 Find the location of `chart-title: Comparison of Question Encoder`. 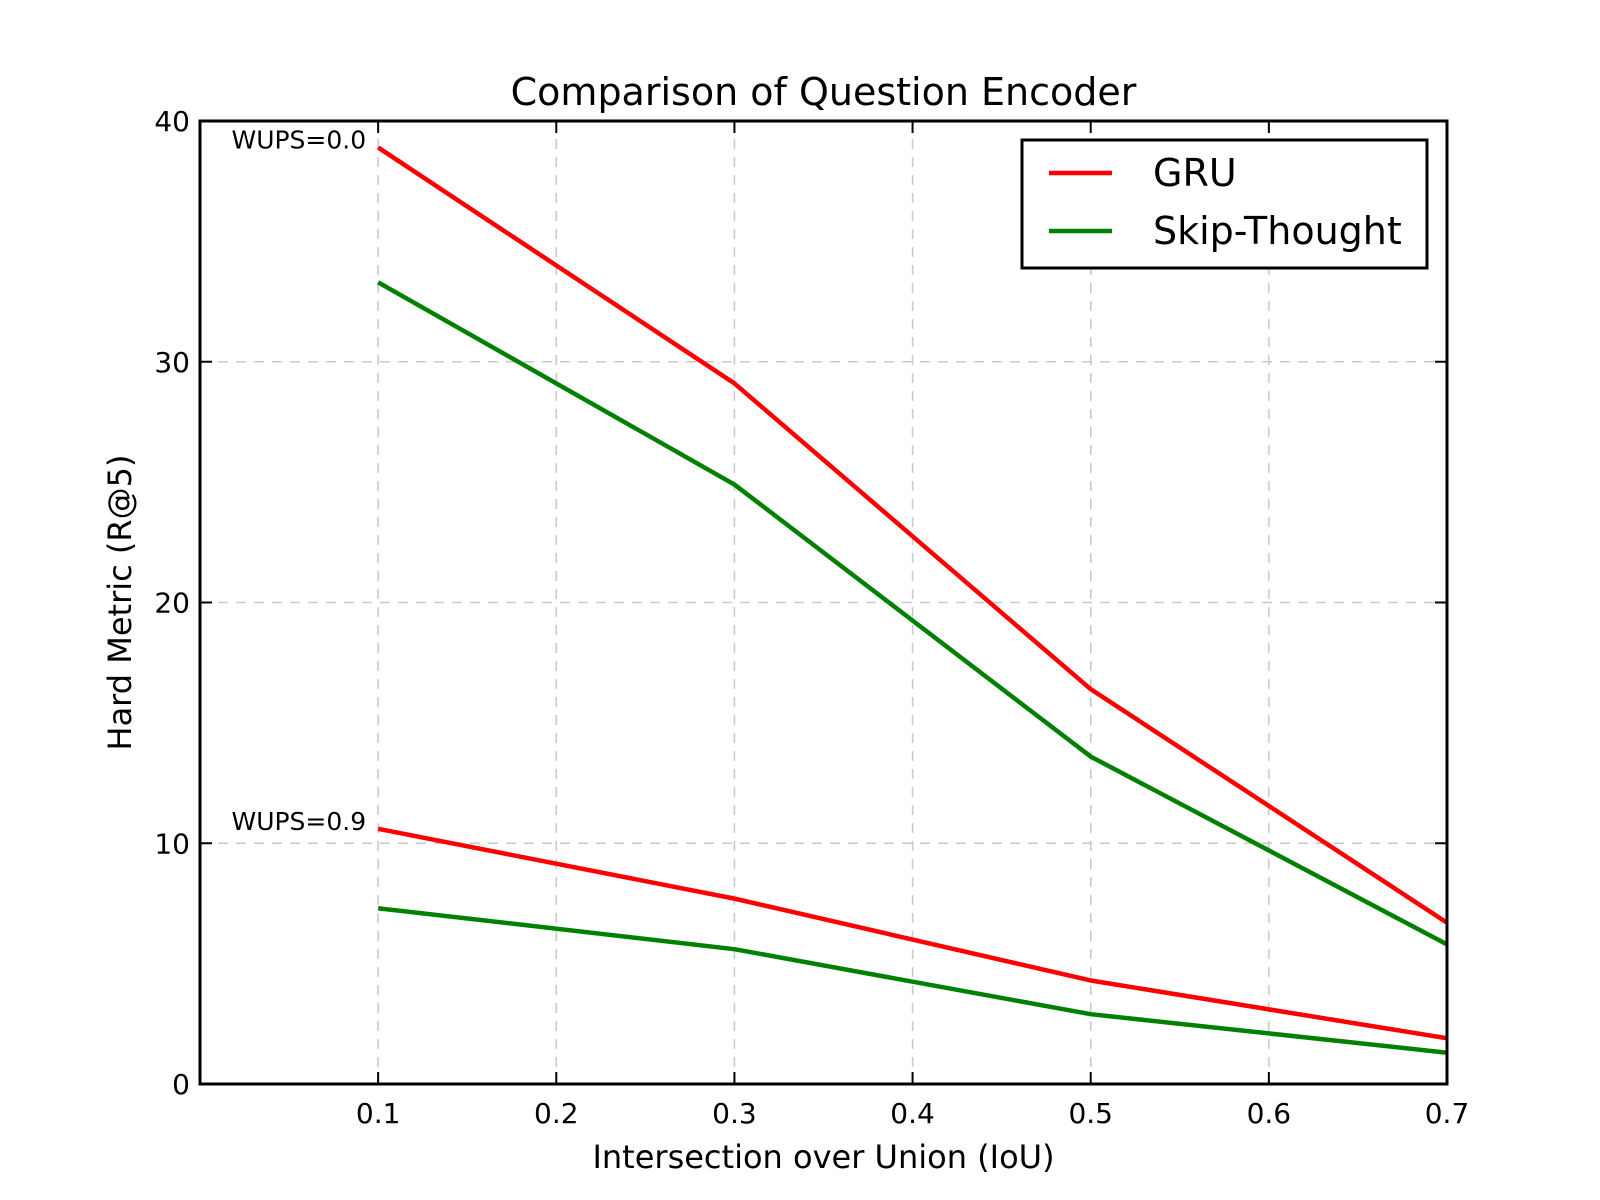

chart-title: Comparison of Question Encoder is located at coordinates (824, 92).